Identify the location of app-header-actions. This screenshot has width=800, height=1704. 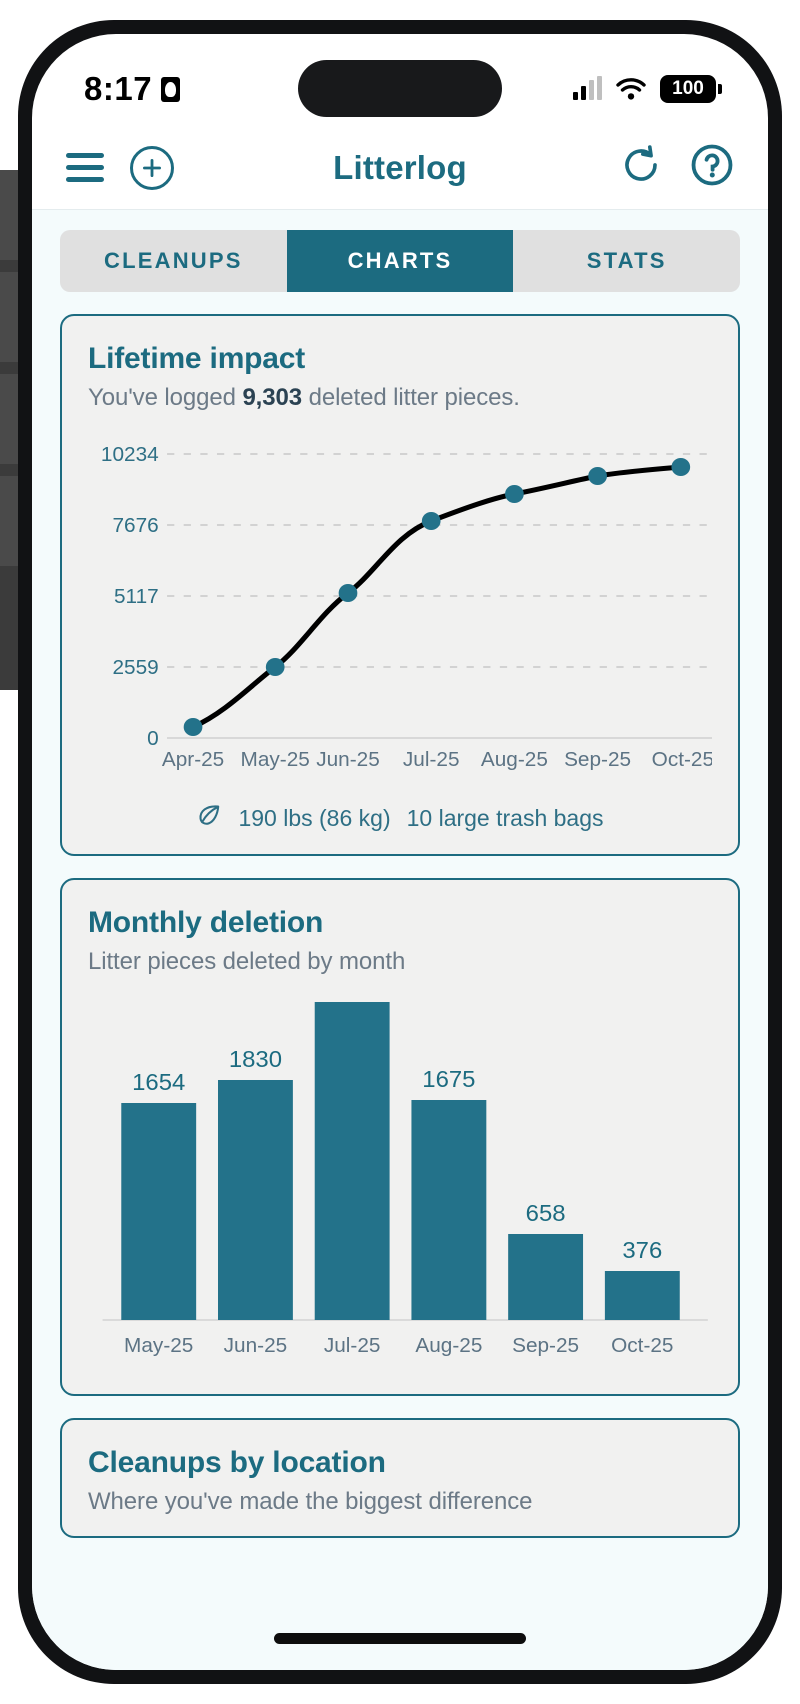
(677, 167).